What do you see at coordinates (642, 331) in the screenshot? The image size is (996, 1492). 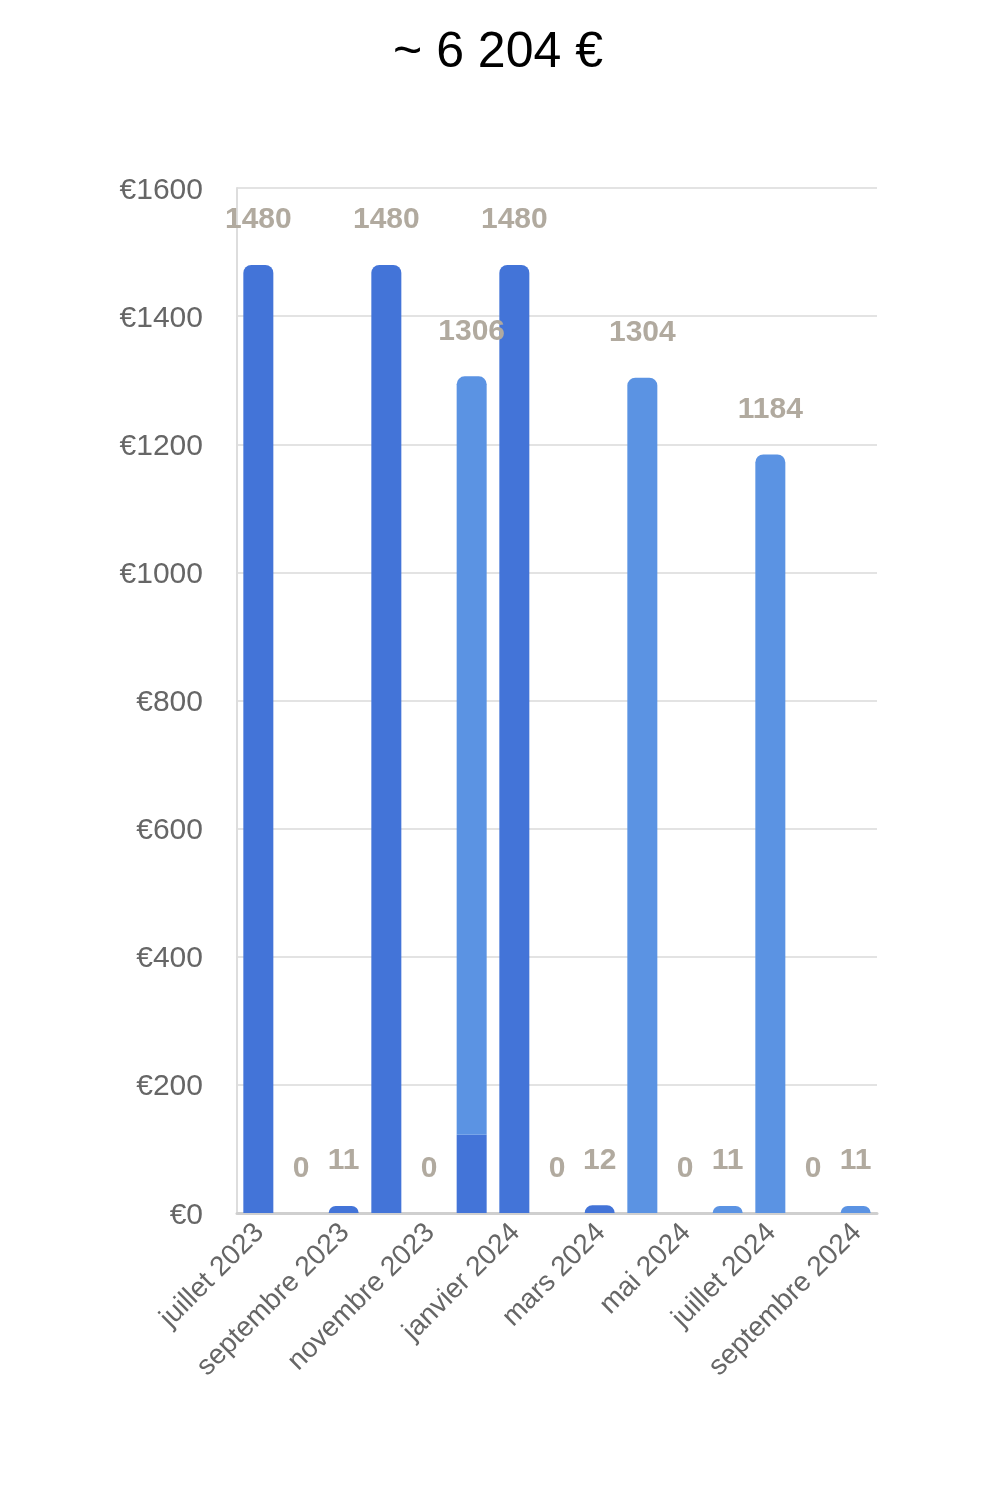 I see `total-label: 1304` at bounding box center [642, 331].